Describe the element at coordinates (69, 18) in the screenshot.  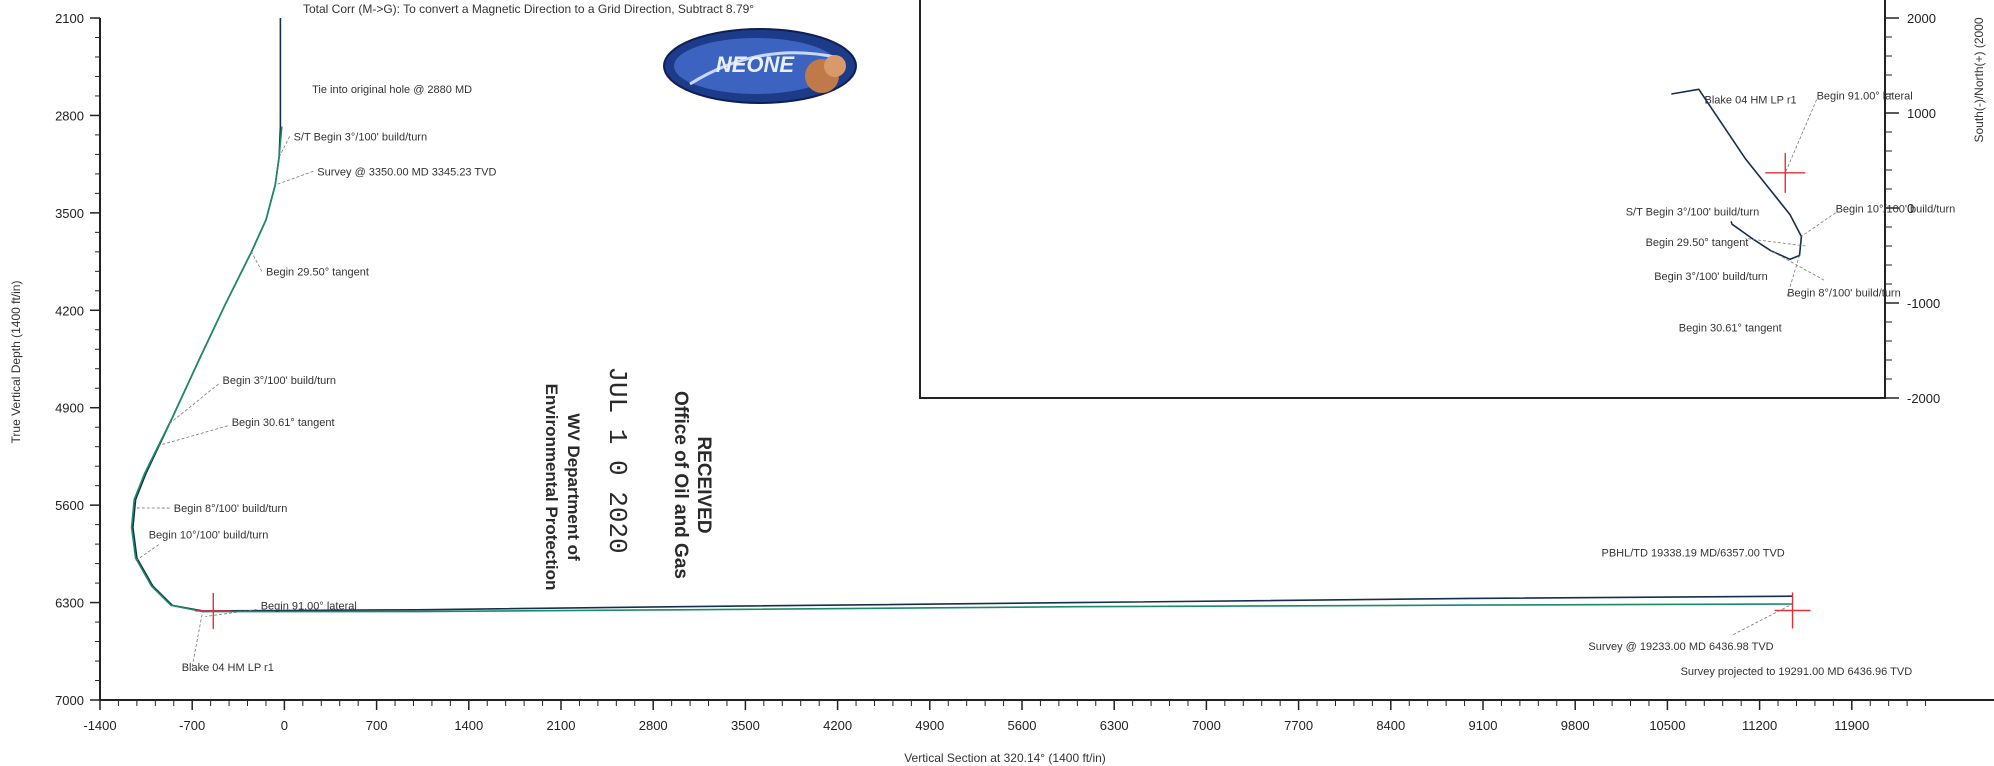
I see `y-tick-label: 2100` at that location.